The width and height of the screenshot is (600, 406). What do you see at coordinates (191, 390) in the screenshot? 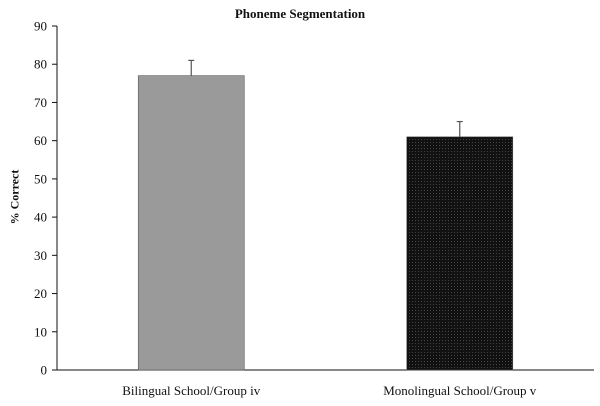
I see `x-tick-label: Bilingual School/Group iv` at bounding box center [191, 390].